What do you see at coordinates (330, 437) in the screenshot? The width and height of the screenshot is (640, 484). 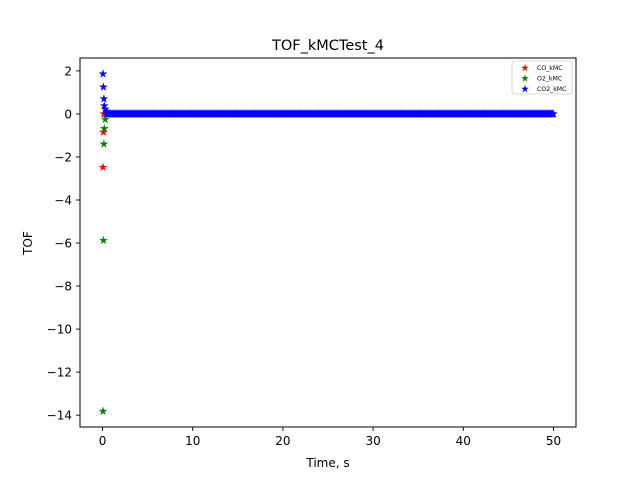 I see `x-axis: 0 10 20 30 40 50` at bounding box center [330, 437].